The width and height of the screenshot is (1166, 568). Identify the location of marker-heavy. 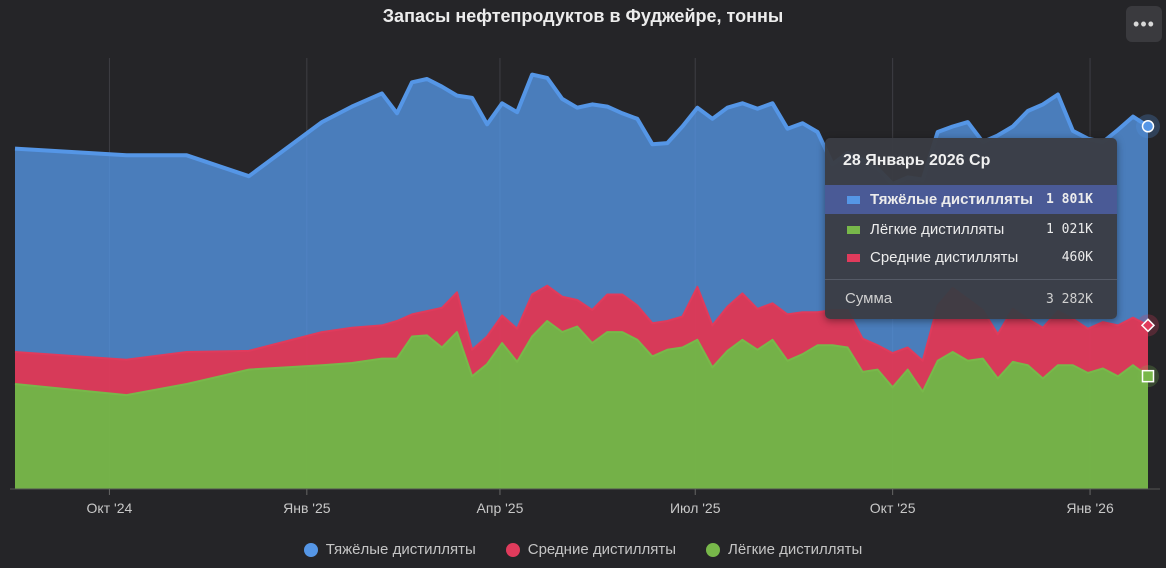
(1148, 126).